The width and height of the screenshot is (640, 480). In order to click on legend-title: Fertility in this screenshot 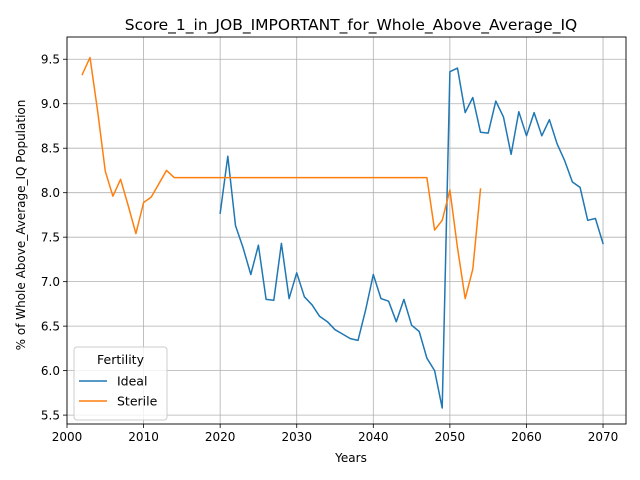, I will do `click(121, 359)`.